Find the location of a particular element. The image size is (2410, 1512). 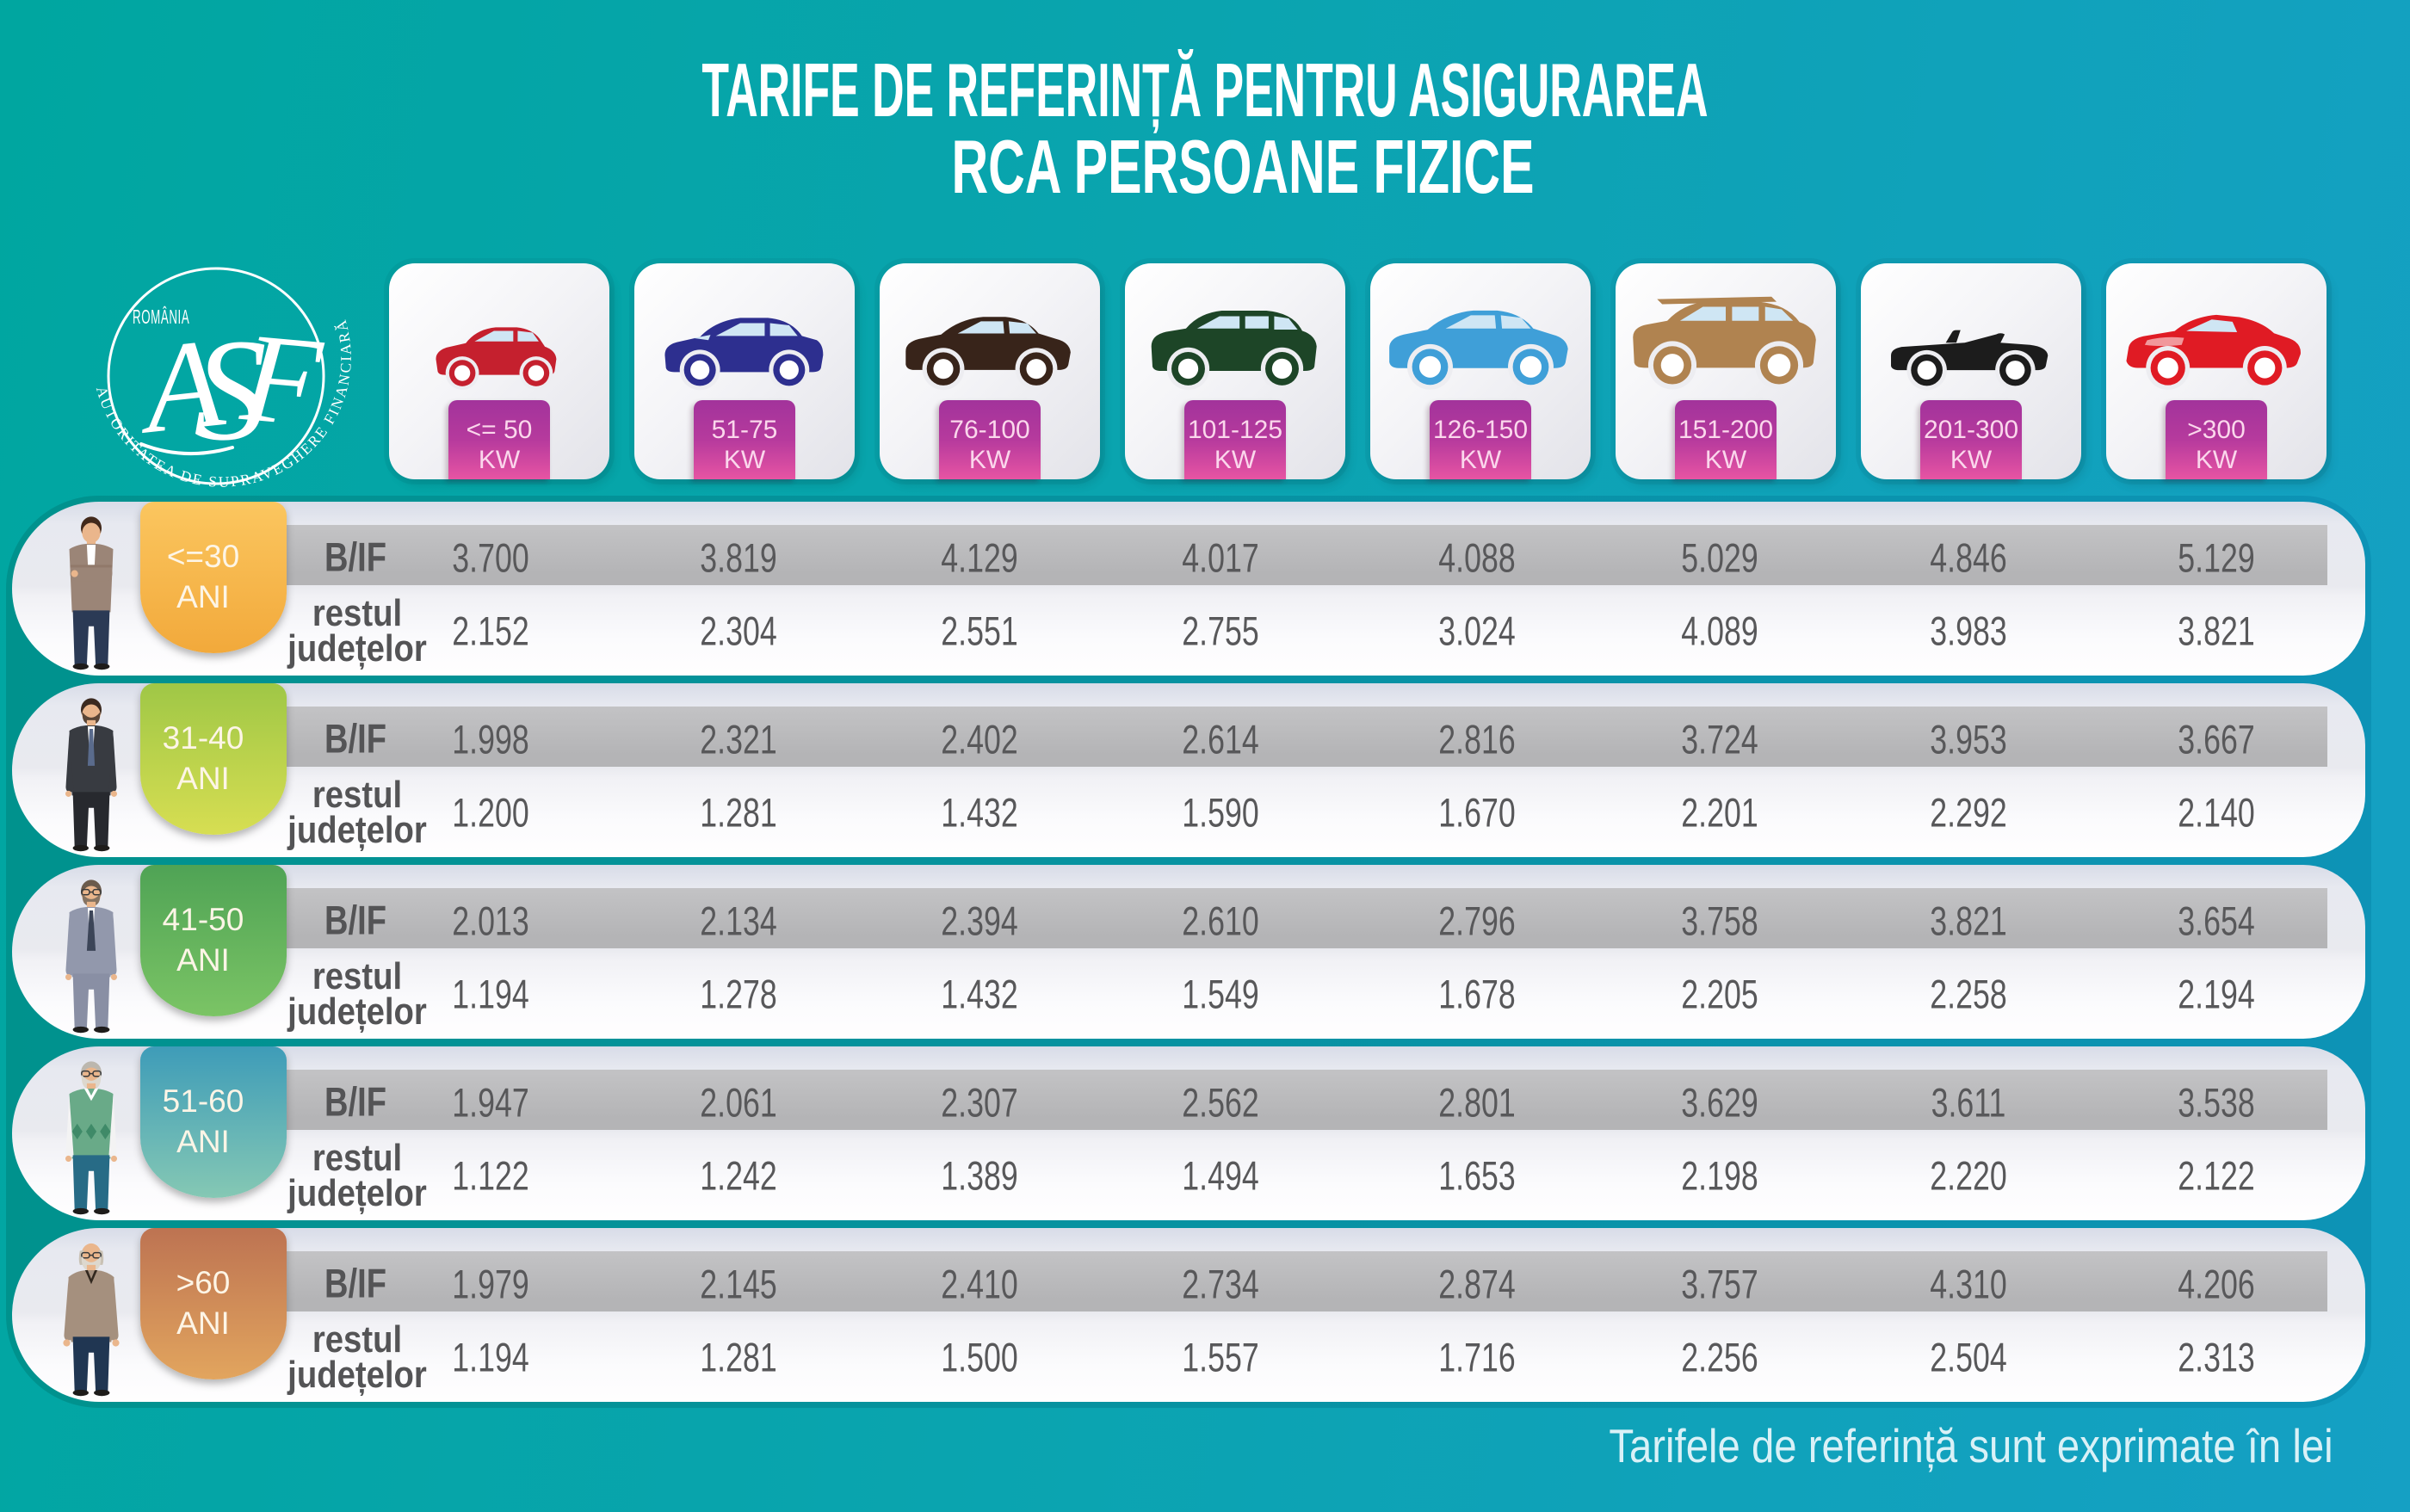

svg-text: S is located at coordinates (230, 390).